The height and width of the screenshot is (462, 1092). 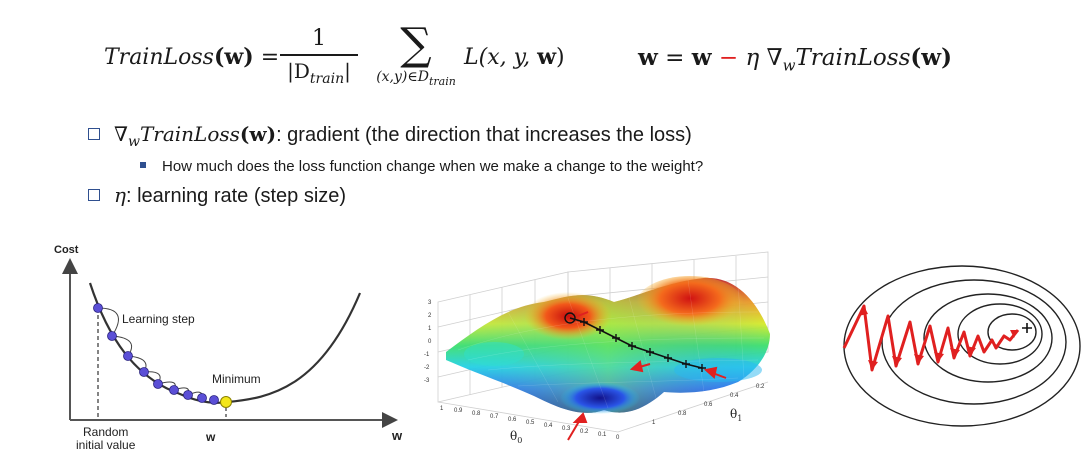 I want to click on zigzag-arrowheads, so click(x=938, y=338).